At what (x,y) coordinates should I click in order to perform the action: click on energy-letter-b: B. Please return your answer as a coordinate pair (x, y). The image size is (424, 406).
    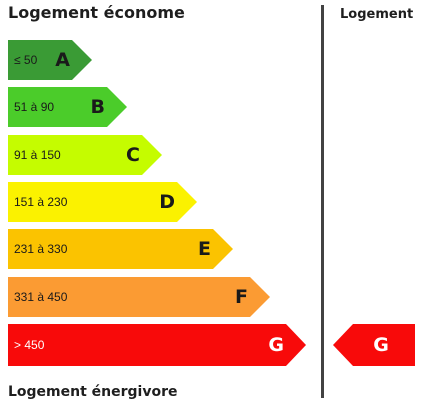
    Looking at the image, I should click on (97, 107).